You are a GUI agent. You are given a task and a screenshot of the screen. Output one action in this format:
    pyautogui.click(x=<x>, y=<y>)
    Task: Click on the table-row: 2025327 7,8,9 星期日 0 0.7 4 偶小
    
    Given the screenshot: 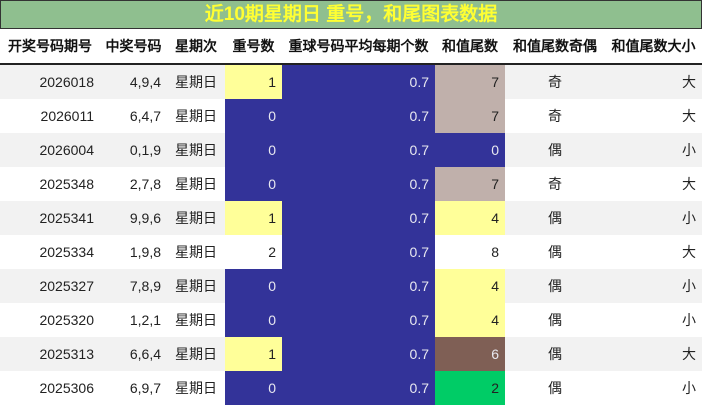 What is the action you would take?
    pyautogui.click(x=351, y=286)
    